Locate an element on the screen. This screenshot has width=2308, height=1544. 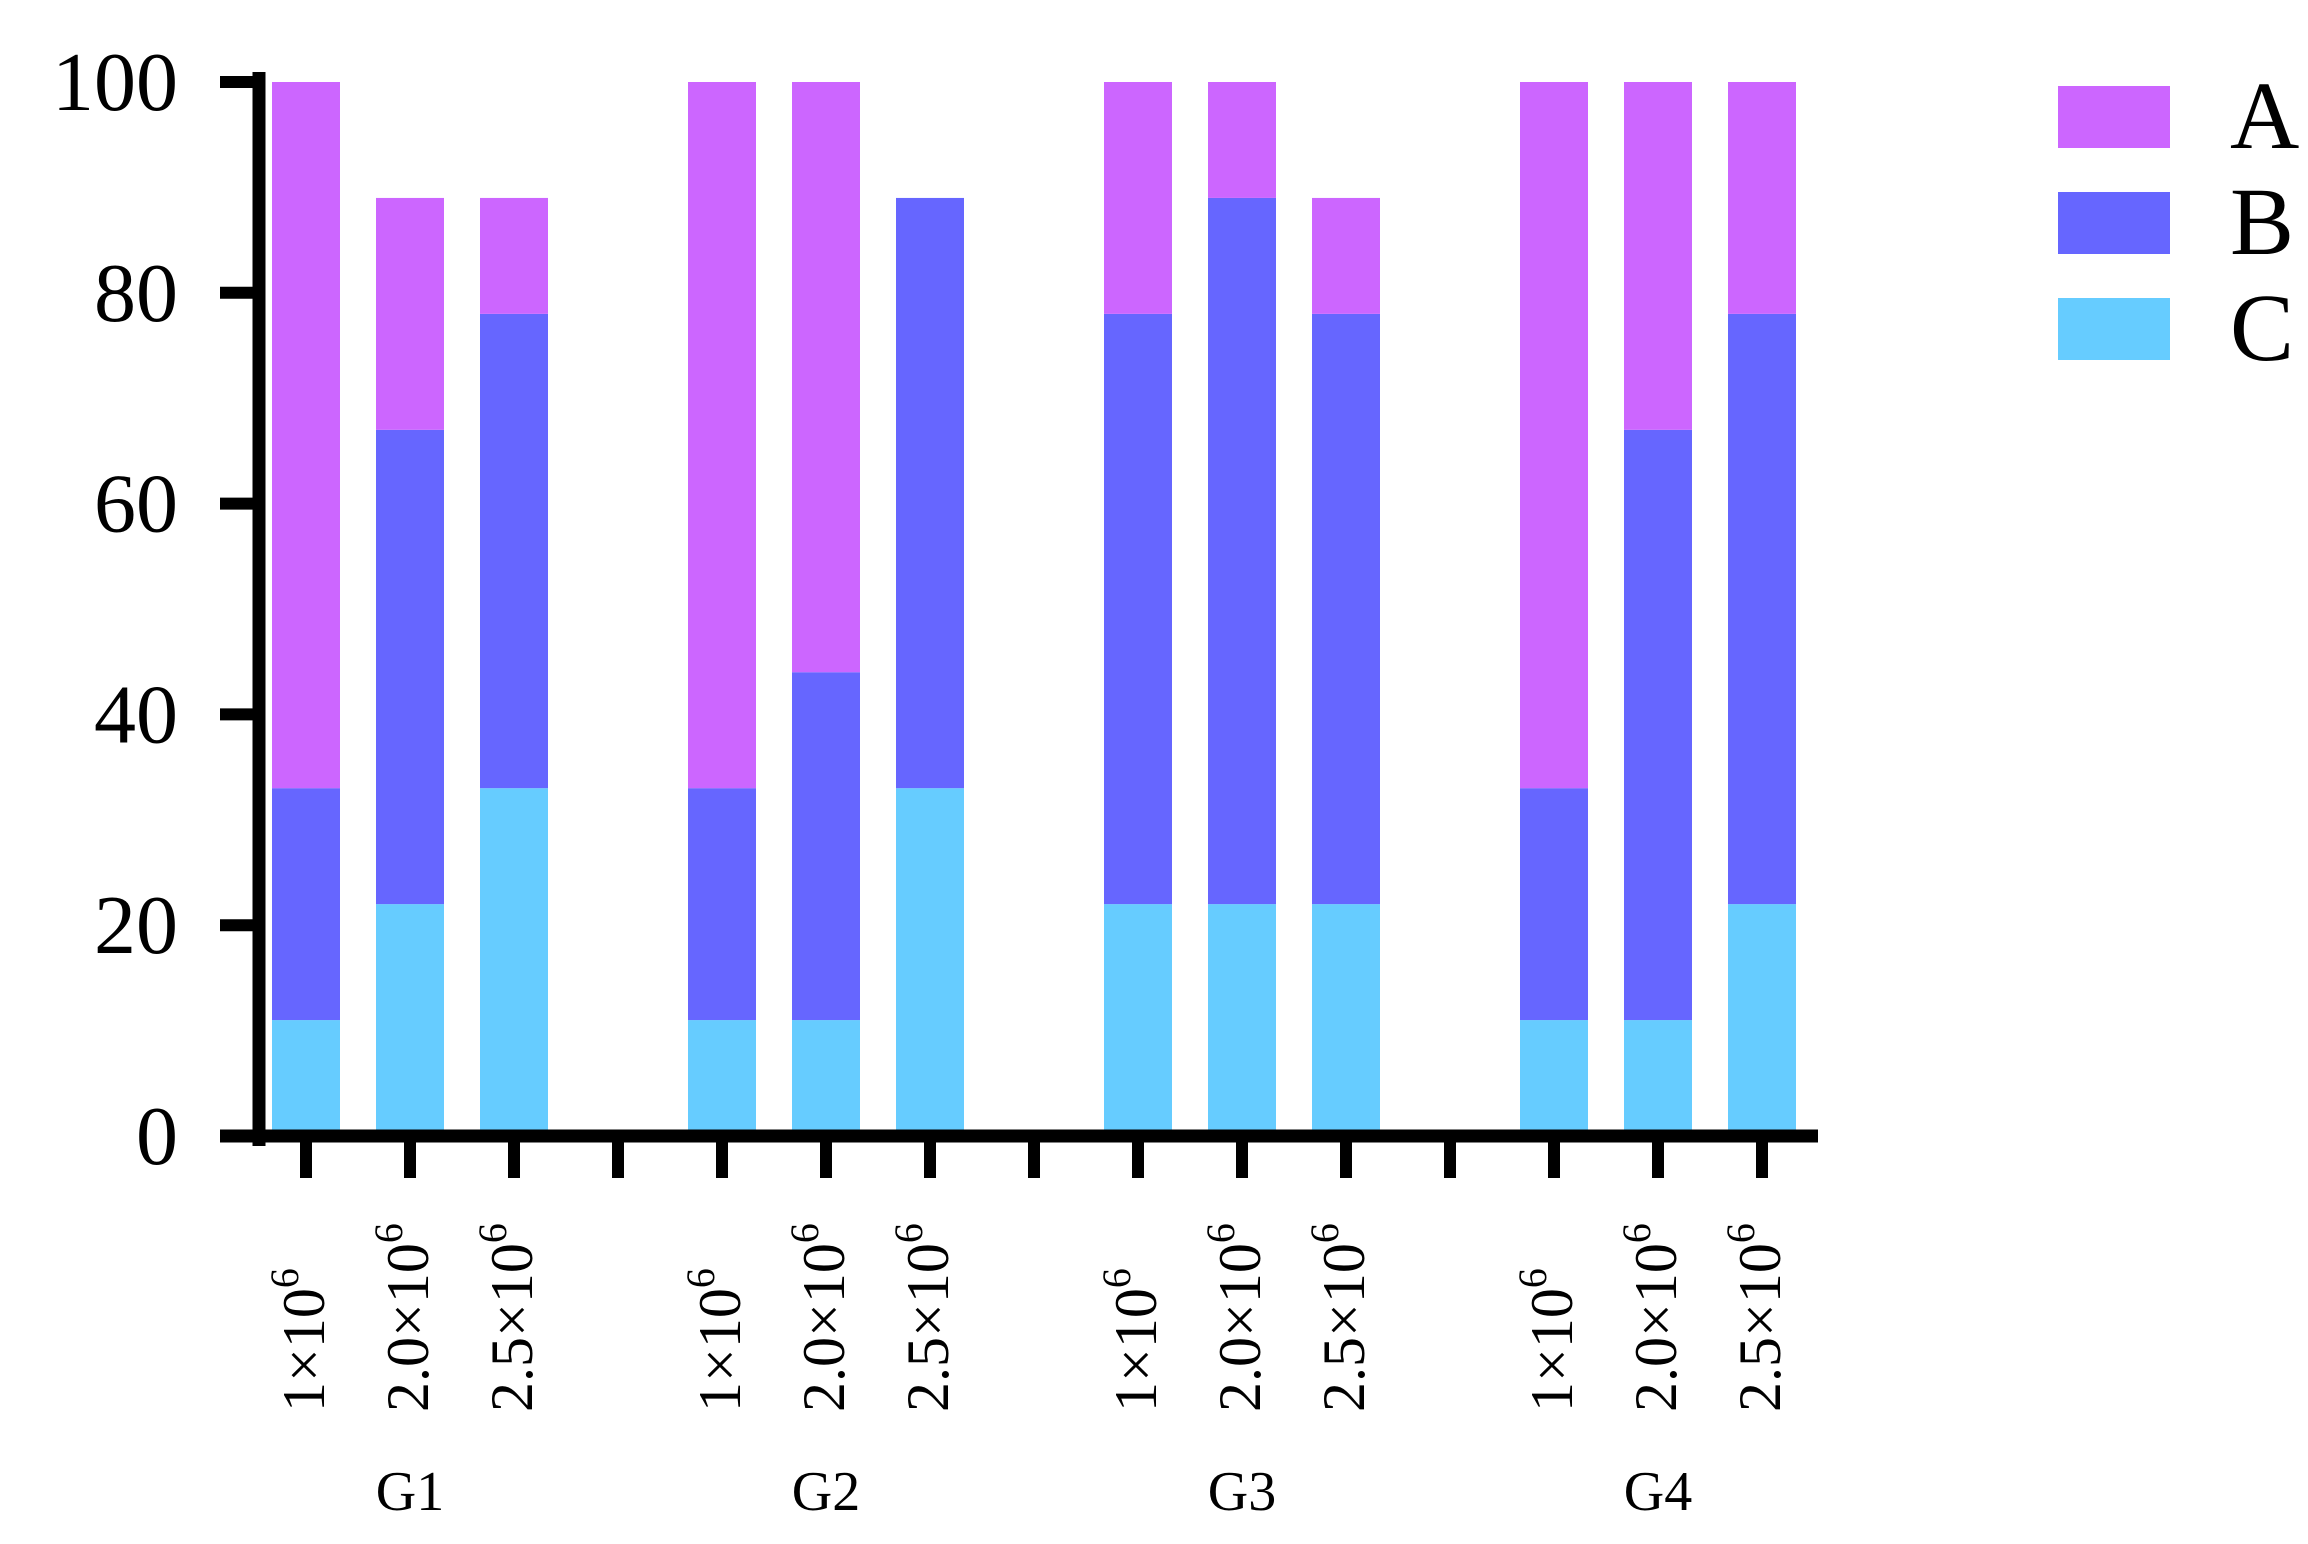
x-group-label-g3: G3 is located at coordinates (1242, 1492).